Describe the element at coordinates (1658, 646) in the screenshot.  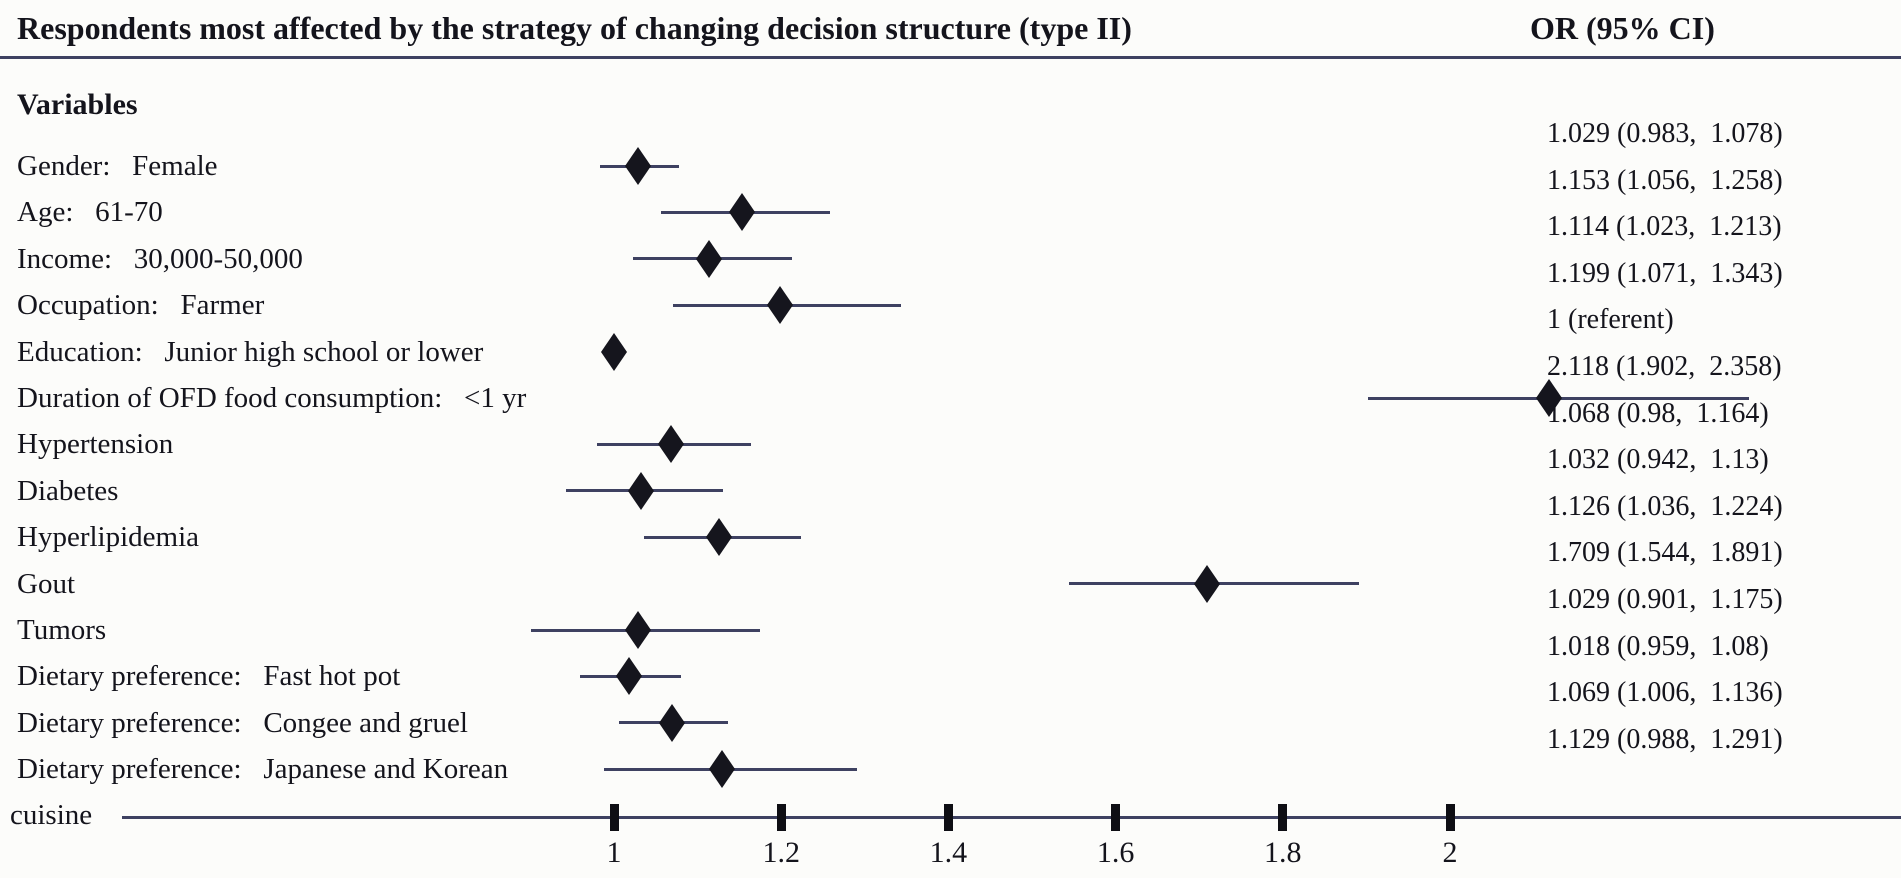
I see `or-value: 1.018 (0.959, 1.08)` at that location.